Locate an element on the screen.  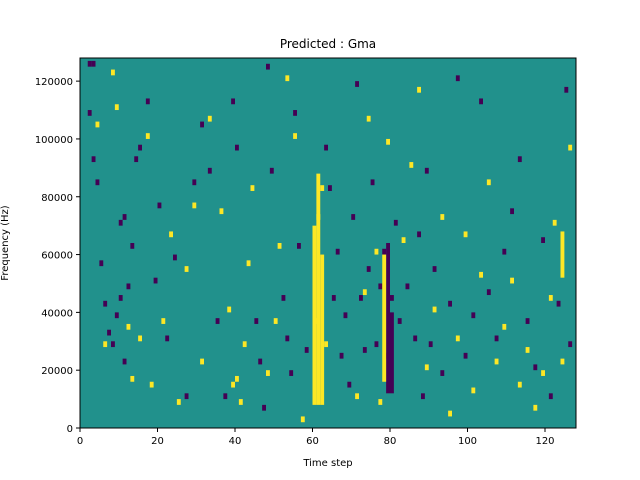
y-tick-label: 120000 is located at coordinates (54, 82).